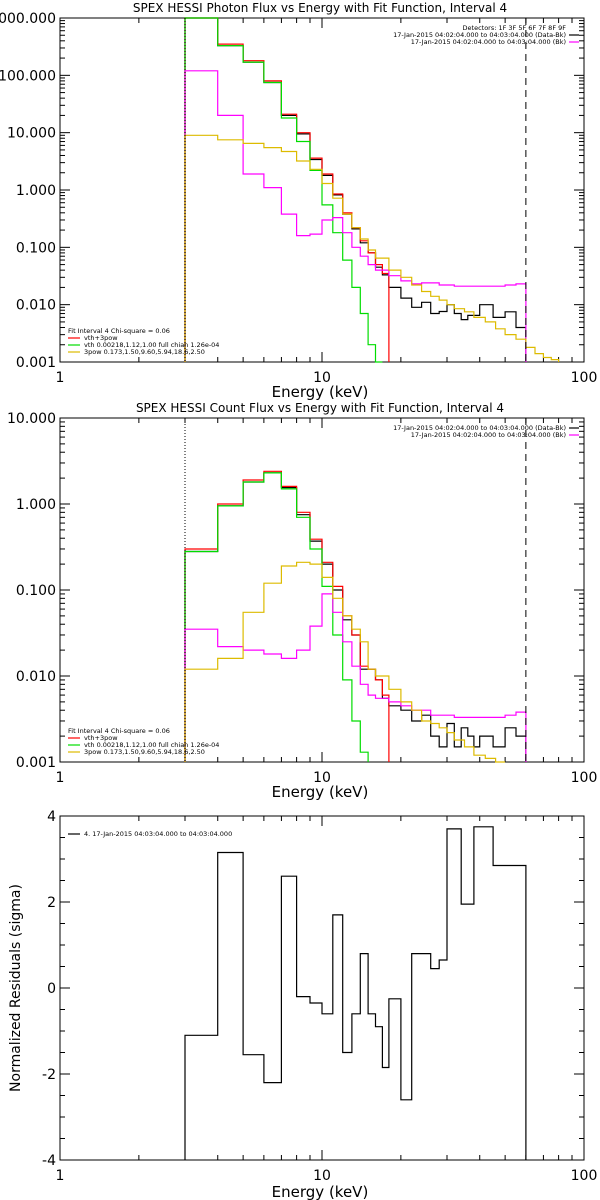 Image resolution: width=600 pixels, height=1200 pixels. What do you see at coordinates (28, 76) in the screenshot?
I see `y-tick-label: 100.000` at bounding box center [28, 76].